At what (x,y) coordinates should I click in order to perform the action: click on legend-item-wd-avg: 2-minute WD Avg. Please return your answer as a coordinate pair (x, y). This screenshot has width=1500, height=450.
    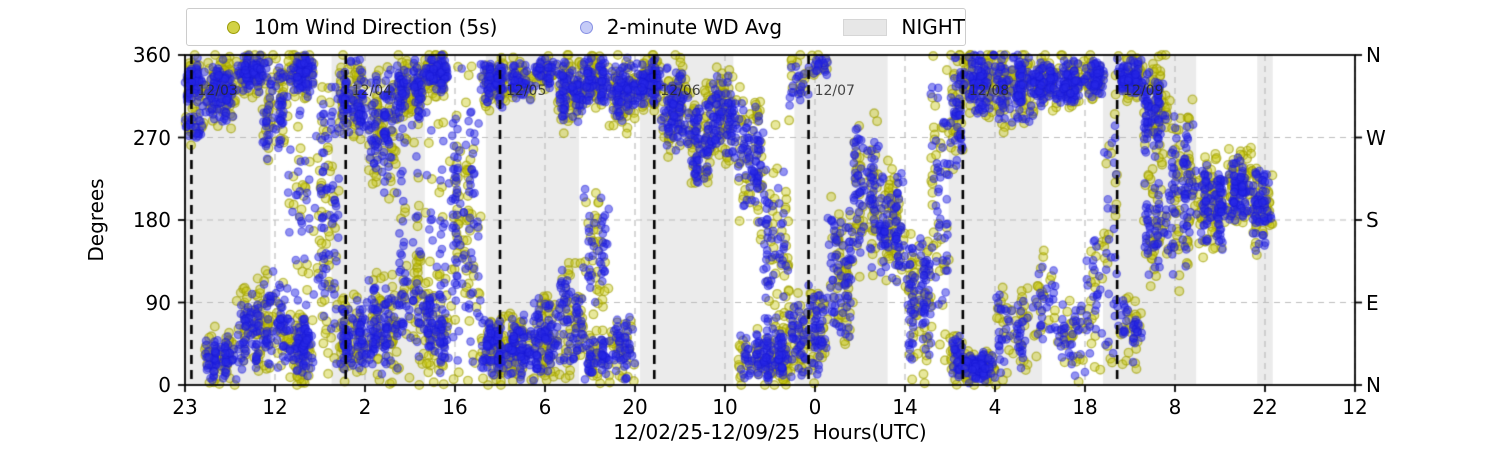
    Looking at the image, I should click on (681, 27).